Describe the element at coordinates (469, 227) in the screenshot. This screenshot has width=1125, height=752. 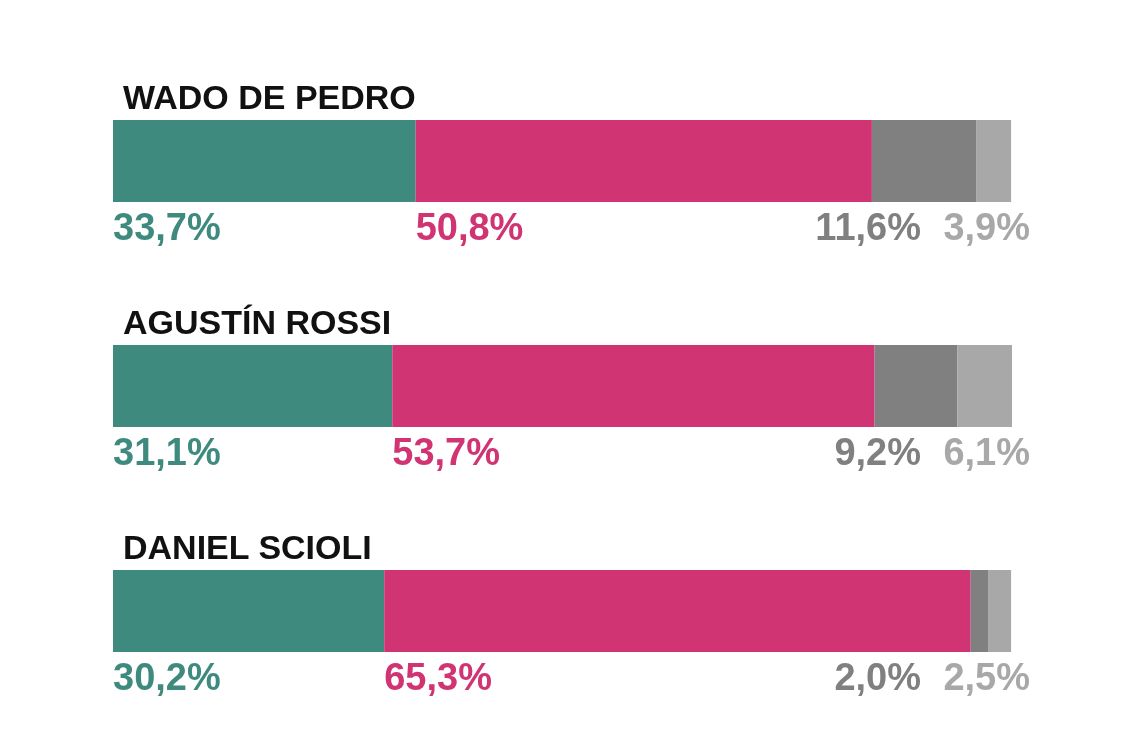
I see `data-label: 50,8%` at that location.